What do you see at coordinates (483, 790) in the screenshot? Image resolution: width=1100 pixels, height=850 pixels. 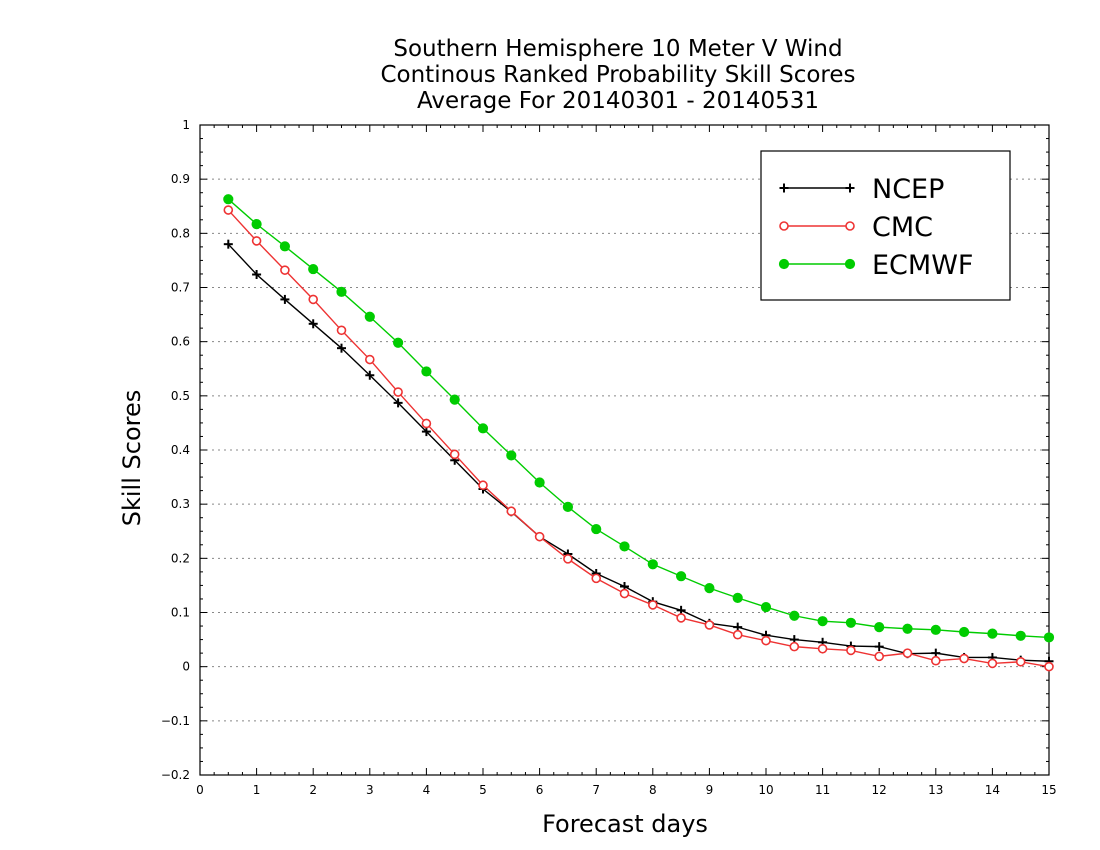 I see `x-tick-label: 5` at bounding box center [483, 790].